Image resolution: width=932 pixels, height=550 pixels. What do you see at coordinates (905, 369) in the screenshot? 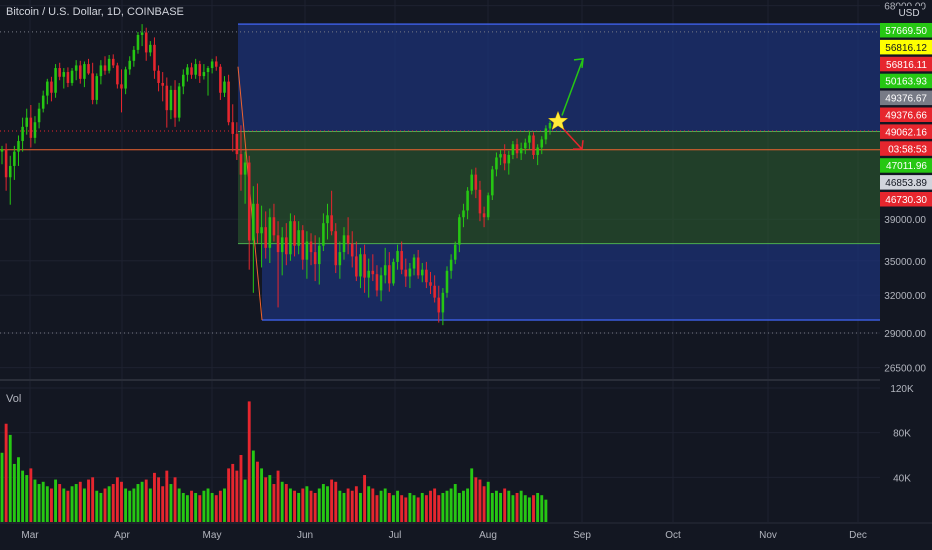
I see `price-tick-label: 26500.00` at bounding box center [905, 369].